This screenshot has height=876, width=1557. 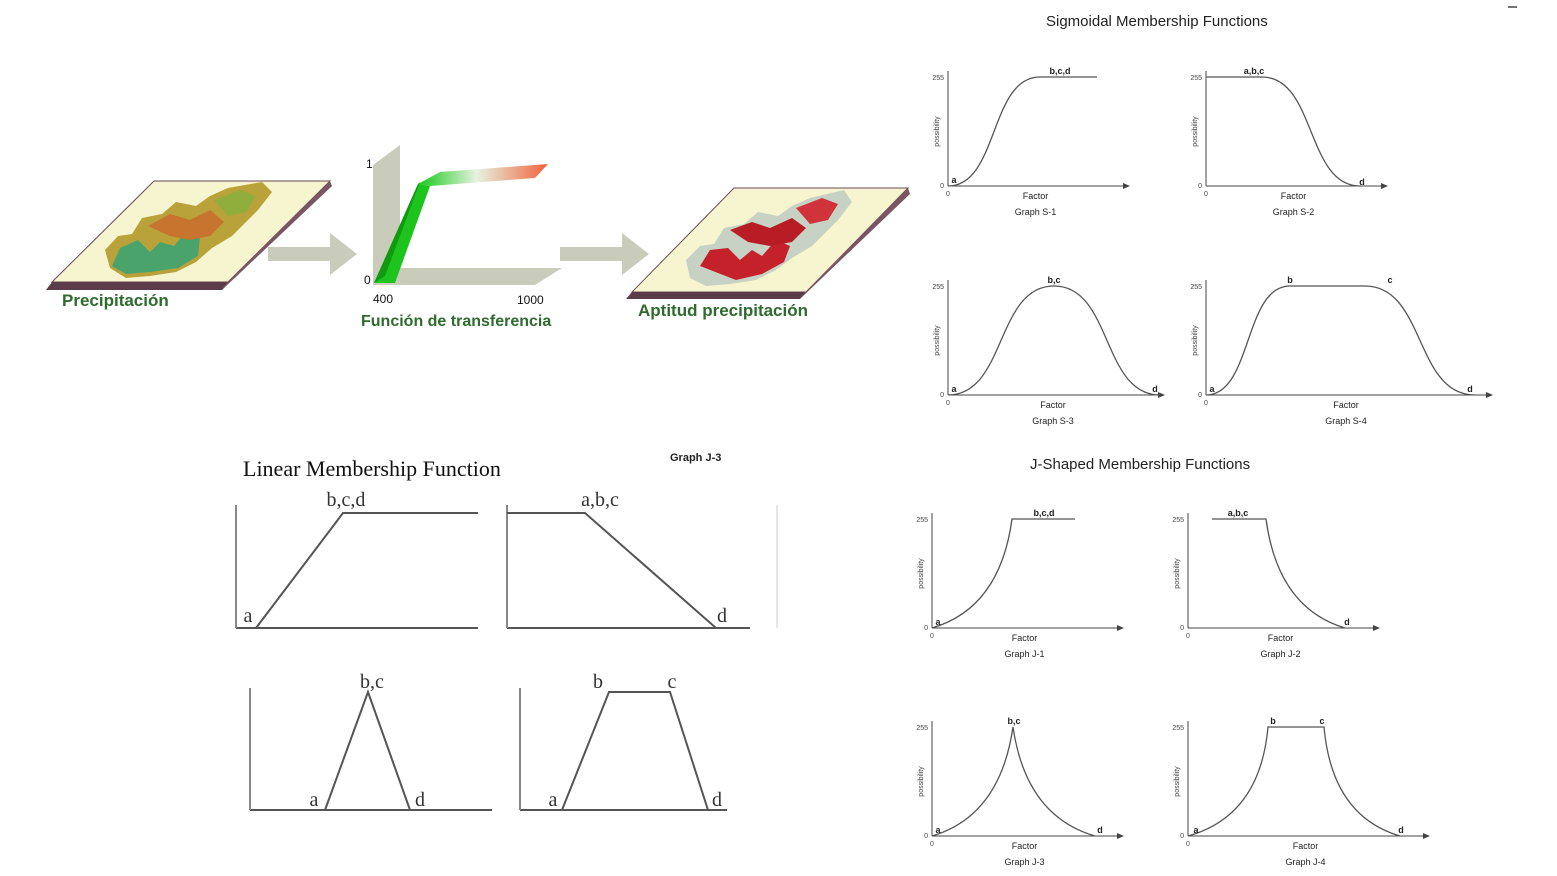 I want to click on transfer-x-right: 1000, so click(x=530, y=300).